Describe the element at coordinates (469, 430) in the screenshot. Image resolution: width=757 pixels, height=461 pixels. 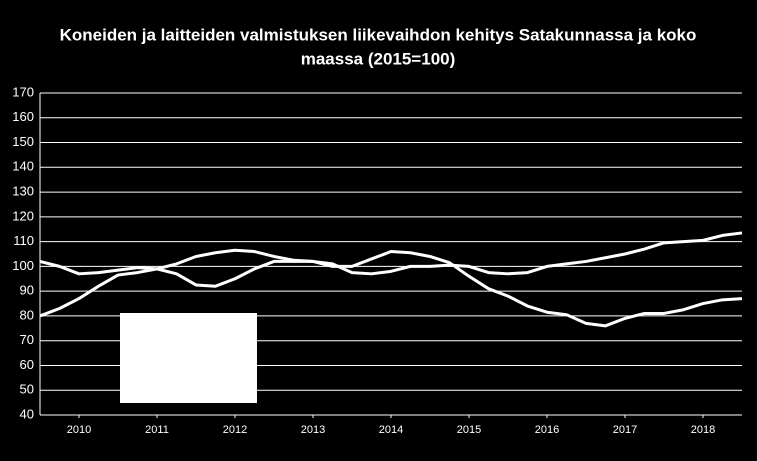
I see `x-tick-label: 2015` at that location.